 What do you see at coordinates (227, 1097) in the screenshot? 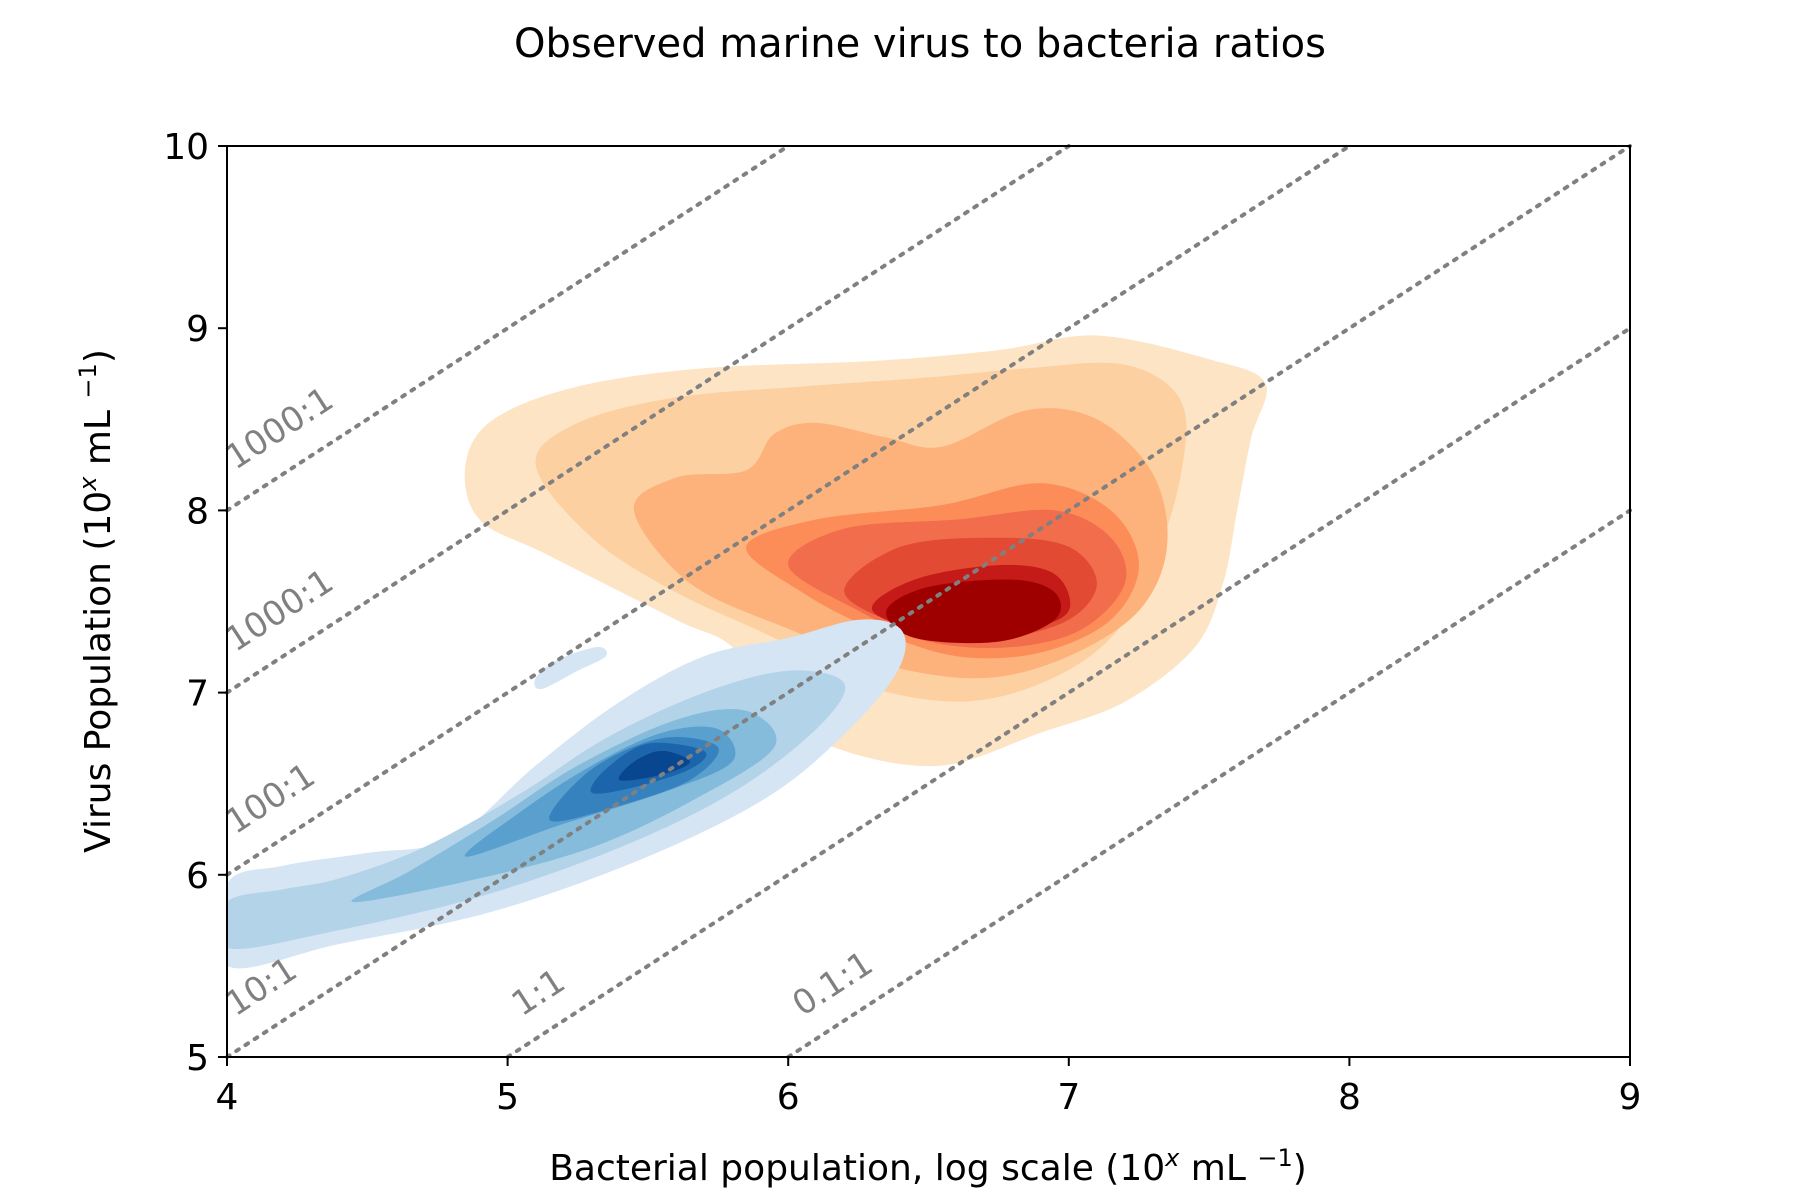
I see `x-tick-label: 4` at bounding box center [227, 1097].